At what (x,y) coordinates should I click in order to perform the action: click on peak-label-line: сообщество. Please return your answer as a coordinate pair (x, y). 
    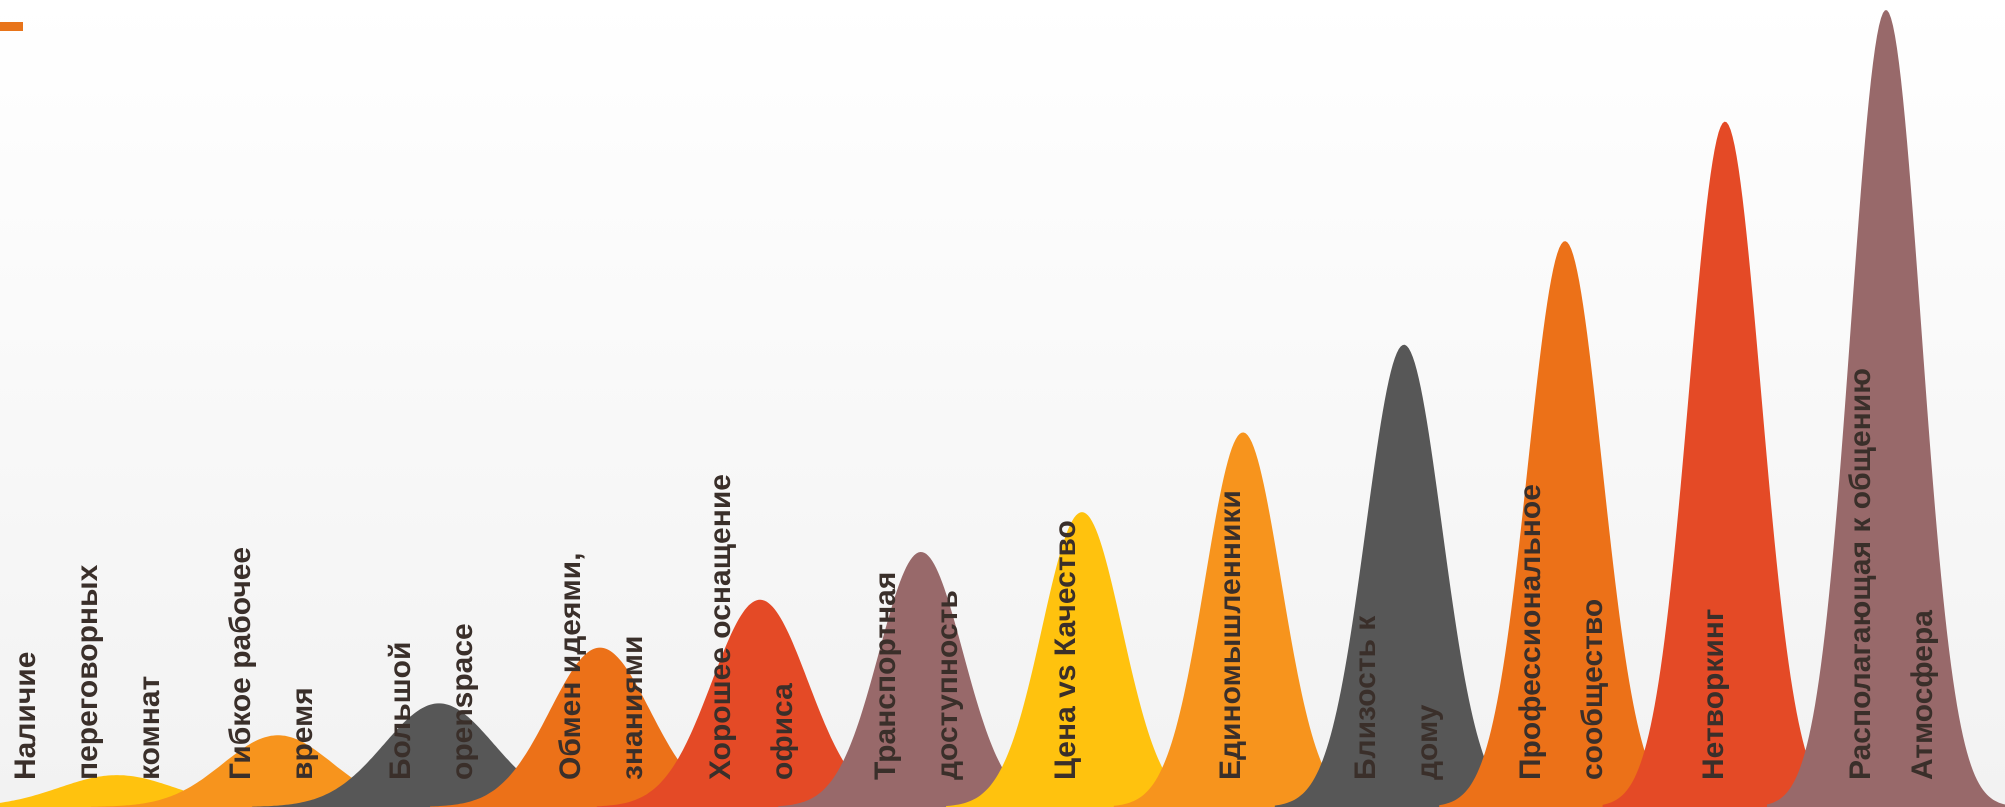
    Looking at the image, I should click on (1592, 689).